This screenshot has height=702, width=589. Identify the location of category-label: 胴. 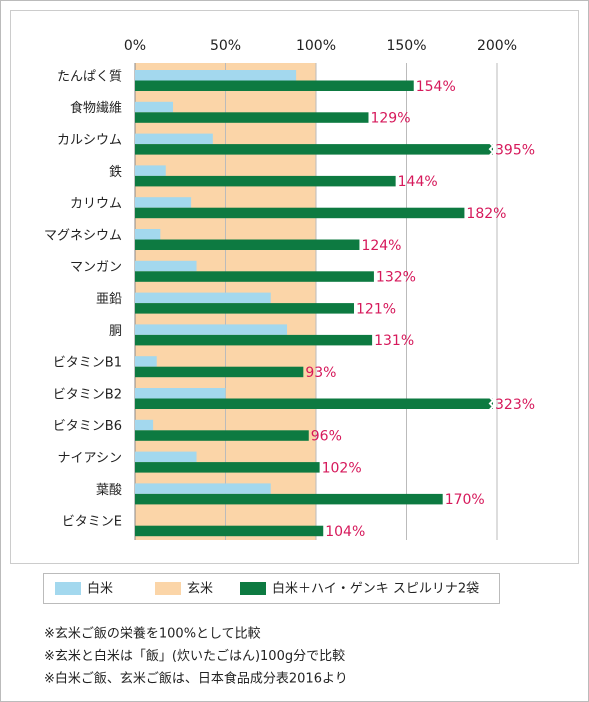
(115, 331).